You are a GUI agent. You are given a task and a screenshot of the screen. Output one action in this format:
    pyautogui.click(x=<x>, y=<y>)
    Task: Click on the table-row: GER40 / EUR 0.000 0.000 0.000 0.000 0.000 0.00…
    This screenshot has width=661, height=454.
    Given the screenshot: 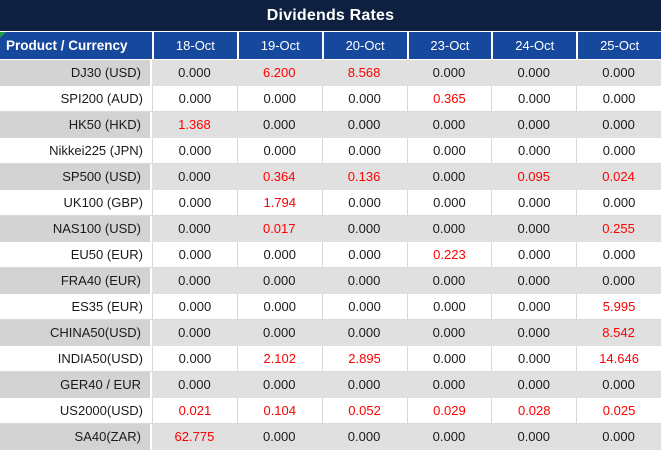 What is the action you would take?
    pyautogui.click(x=330, y=385)
    